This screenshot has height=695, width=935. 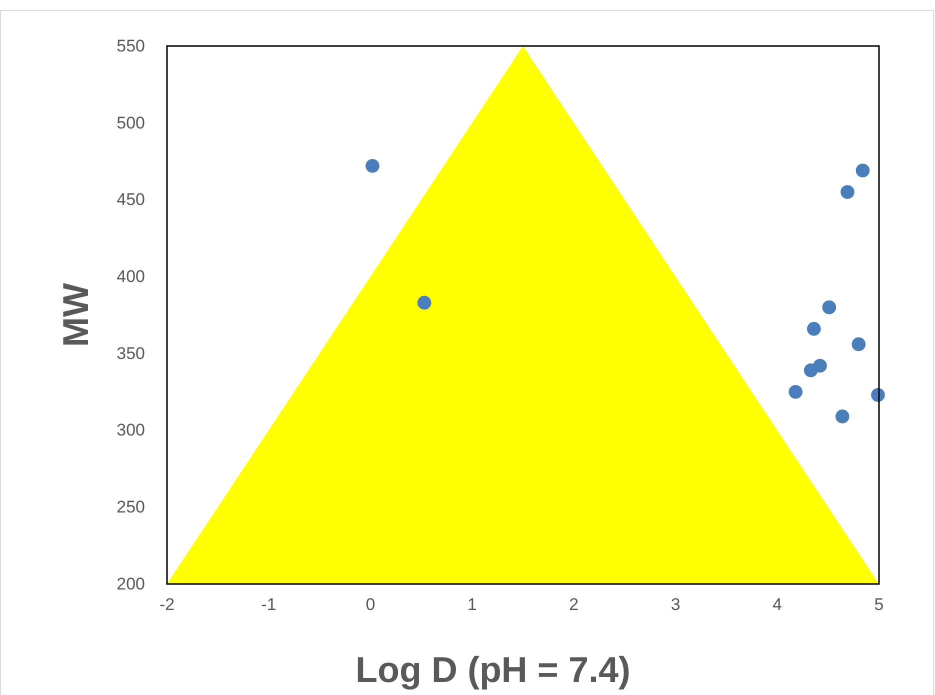 What do you see at coordinates (130, 276) in the screenshot?
I see `y-tick-label: 400` at bounding box center [130, 276].